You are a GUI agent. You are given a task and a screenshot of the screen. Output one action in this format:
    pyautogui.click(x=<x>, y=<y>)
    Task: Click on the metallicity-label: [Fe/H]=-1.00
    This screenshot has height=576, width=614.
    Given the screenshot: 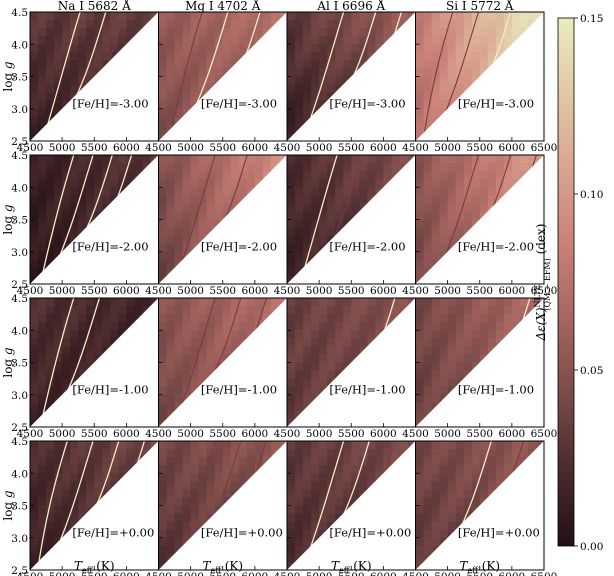 What is the action you would take?
    pyautogui.click(x=367, y=389)
    